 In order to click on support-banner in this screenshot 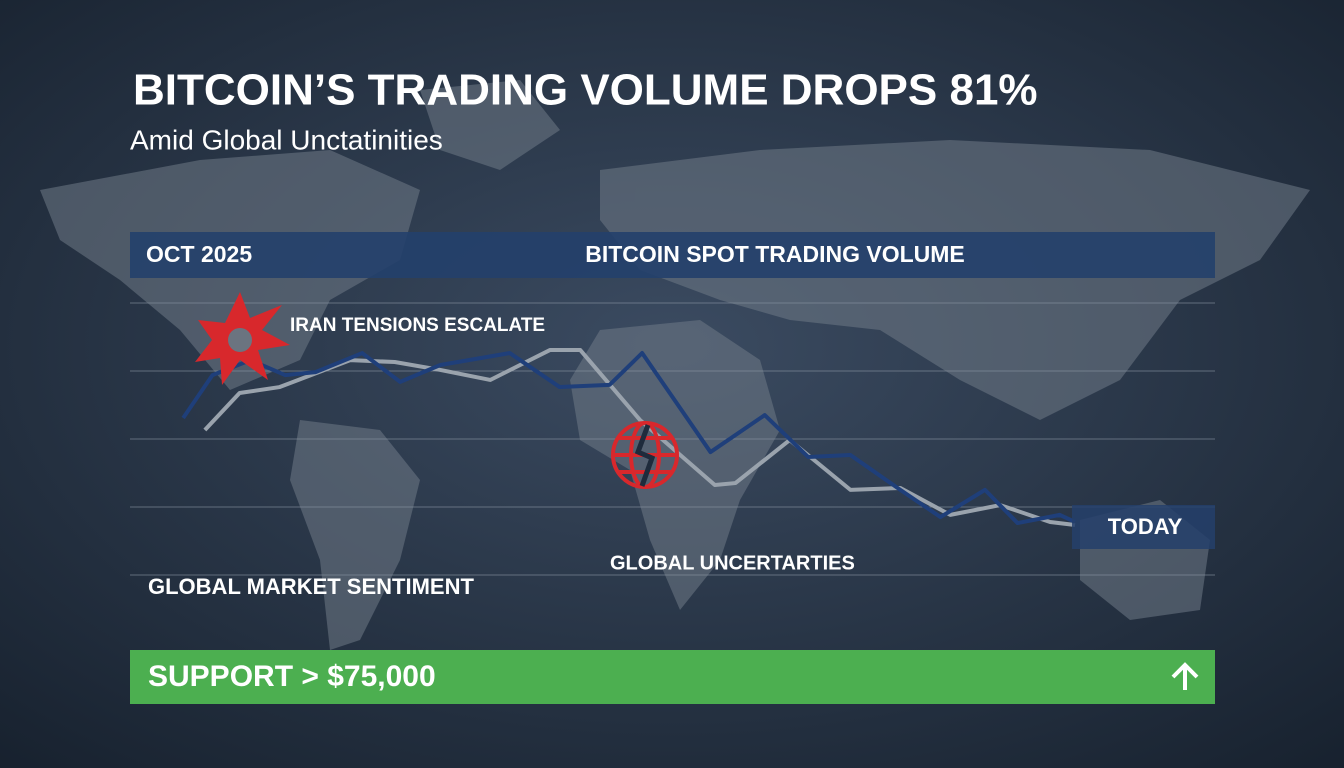, I will do `click(672, 677)`.